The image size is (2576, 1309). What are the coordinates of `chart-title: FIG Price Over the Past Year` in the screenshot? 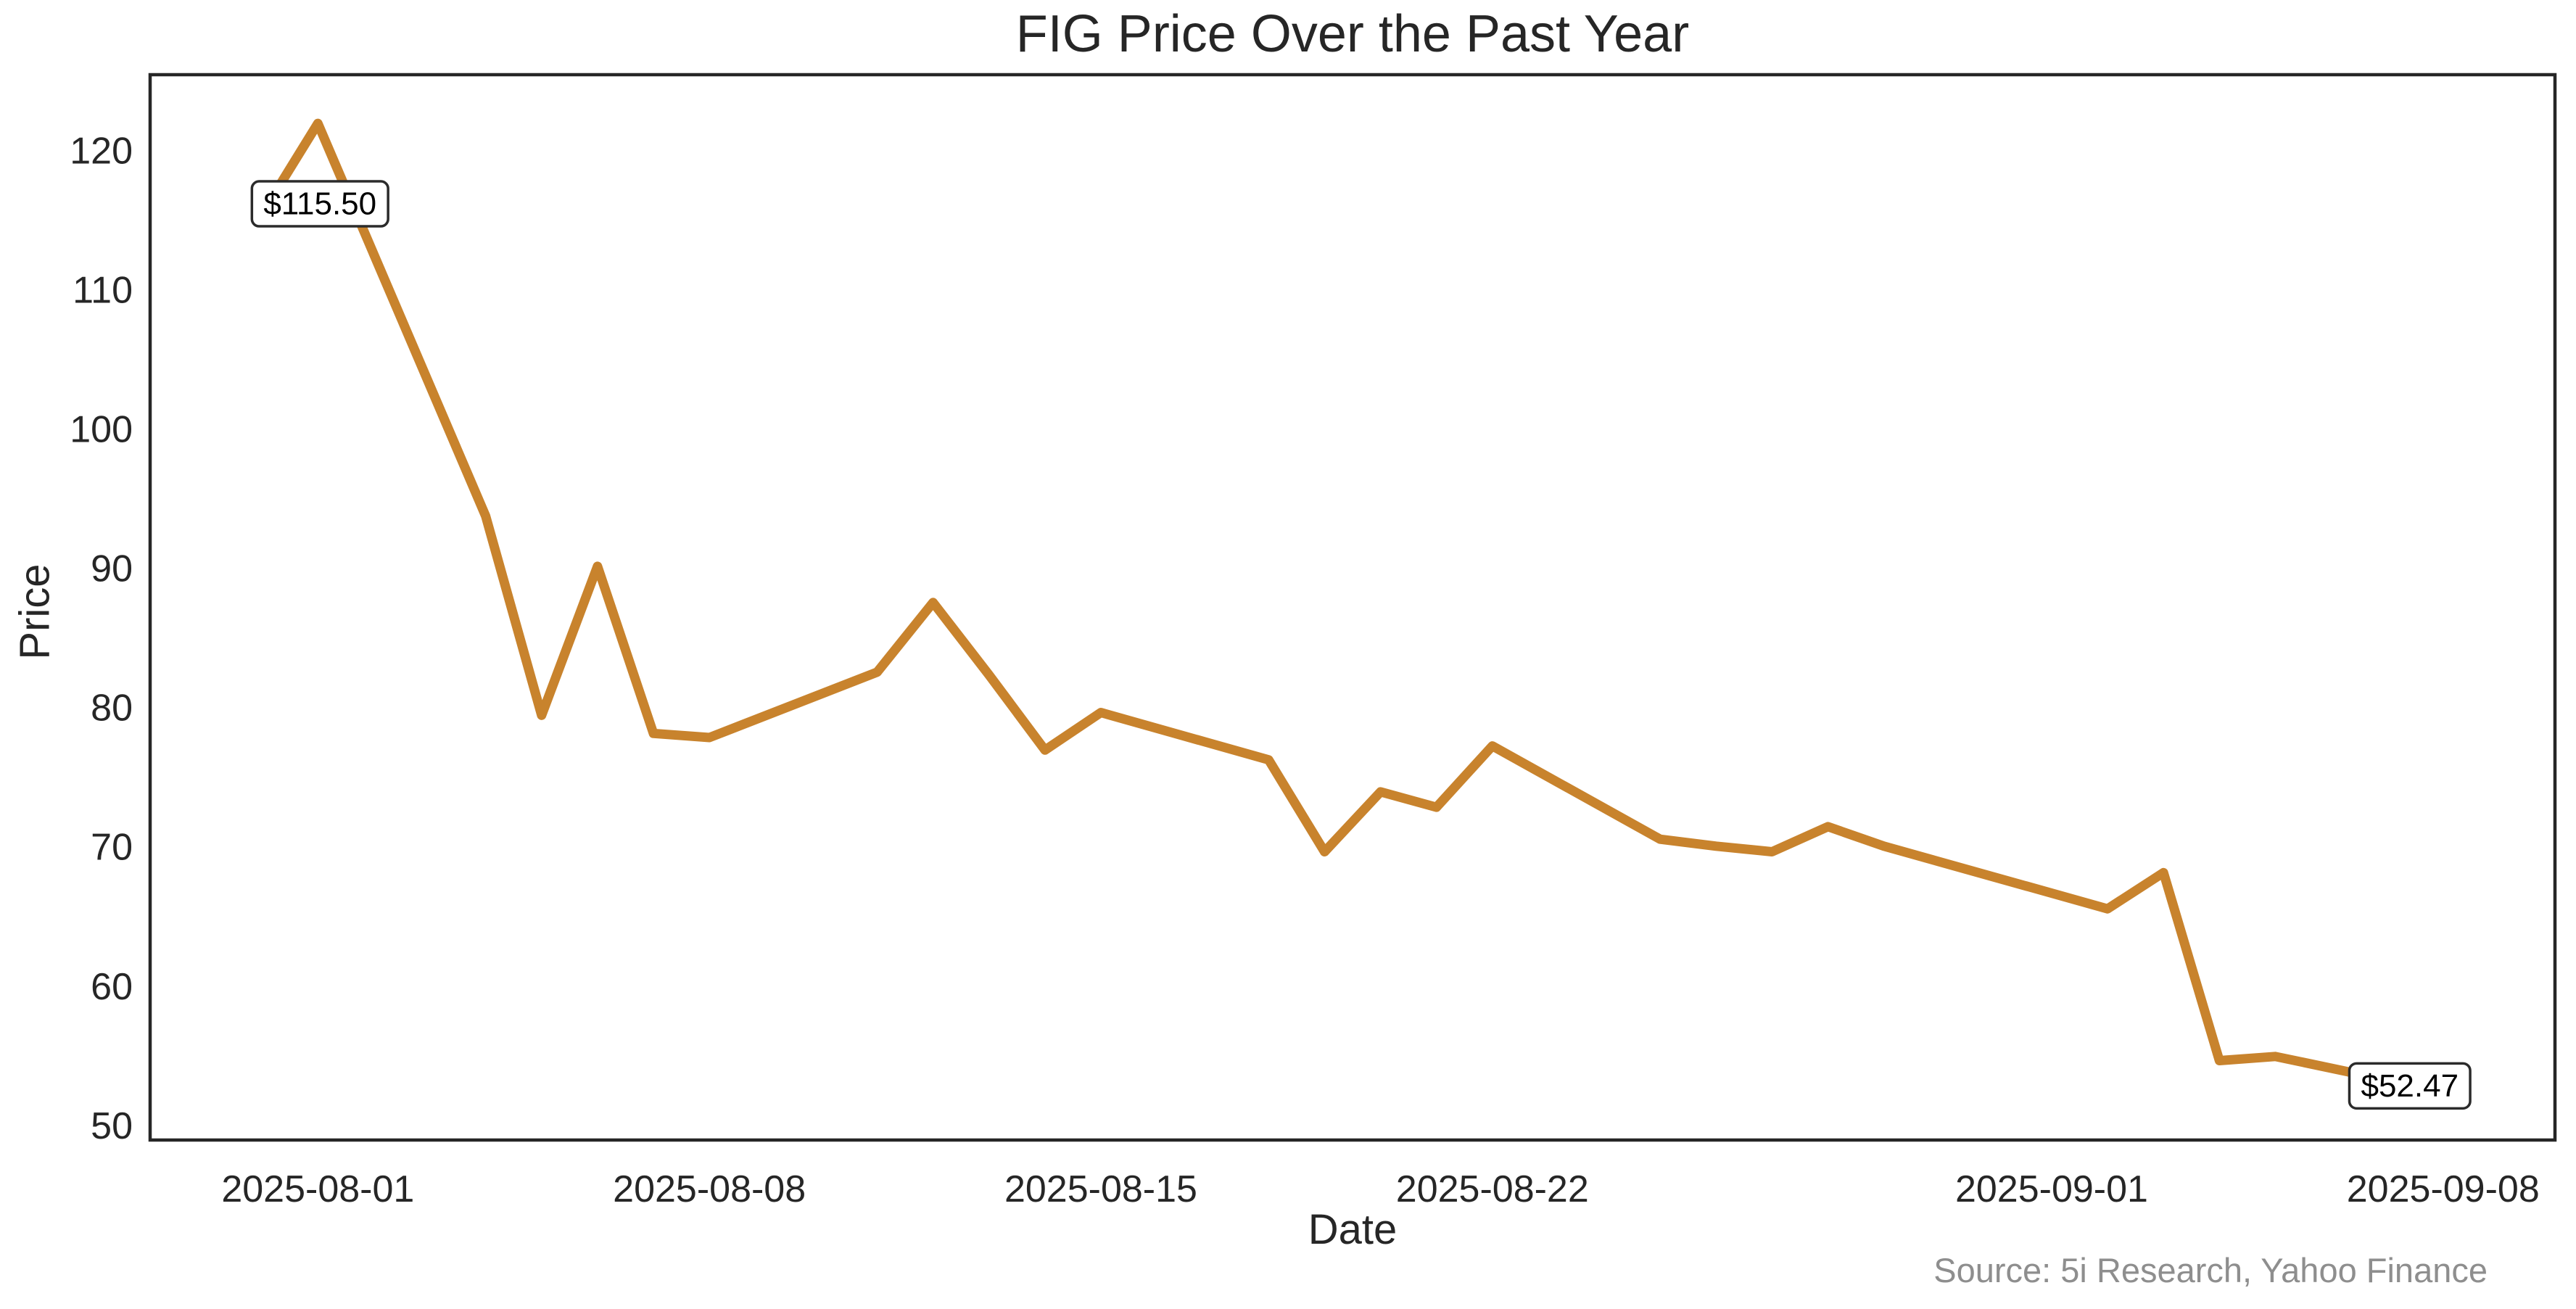 It's located at (1352, 34).